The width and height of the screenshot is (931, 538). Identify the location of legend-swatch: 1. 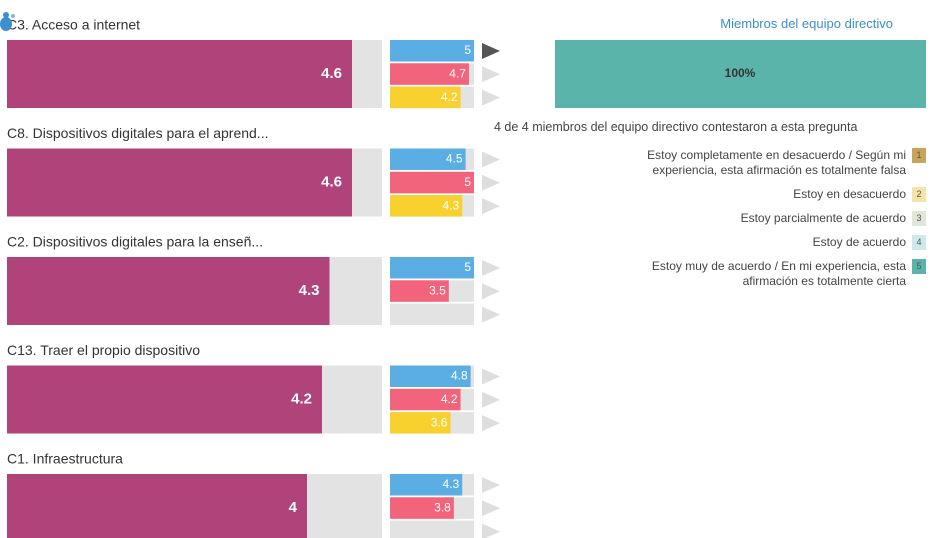
(919, 155).